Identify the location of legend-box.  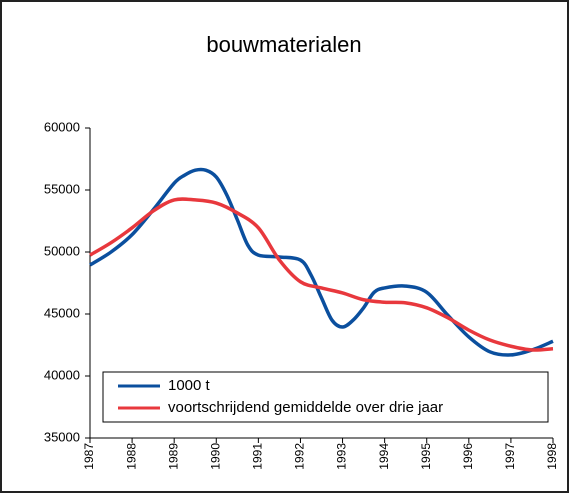
(325, 397).